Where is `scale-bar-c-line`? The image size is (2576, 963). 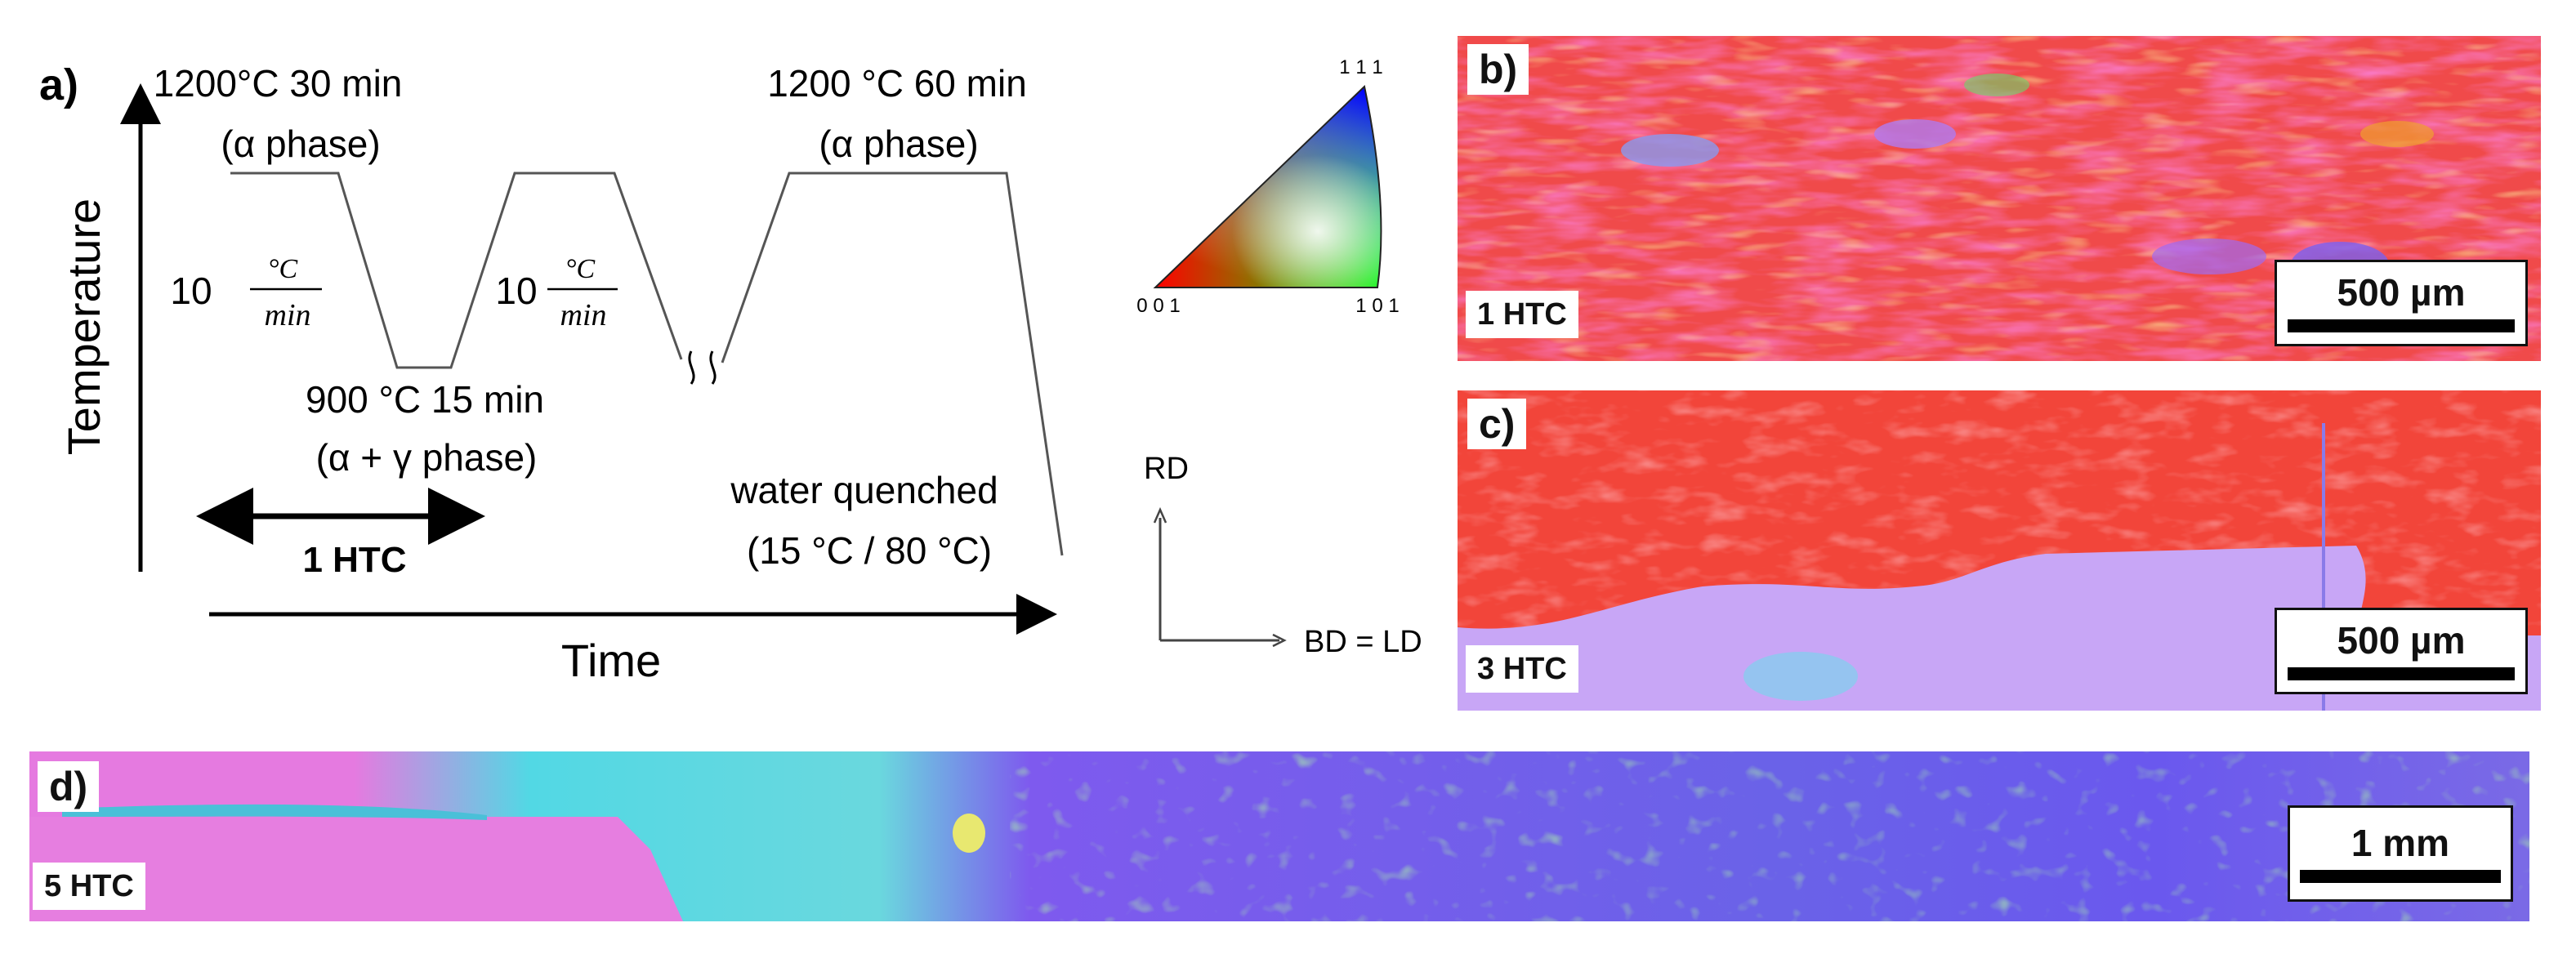 scale-bar-c-line is located at coordinates (2401, 674).